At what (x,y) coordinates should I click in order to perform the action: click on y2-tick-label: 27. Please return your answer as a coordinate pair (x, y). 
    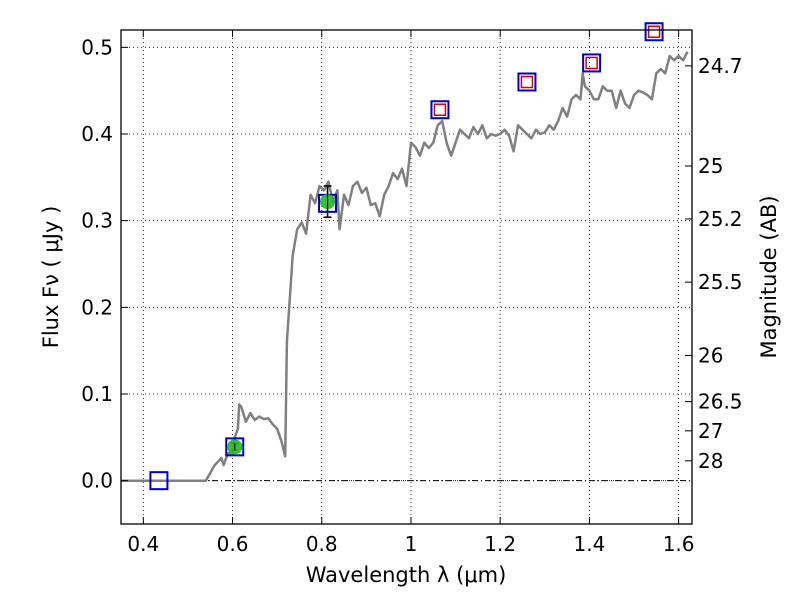
    Looking at the image, I should click on (710, 431).